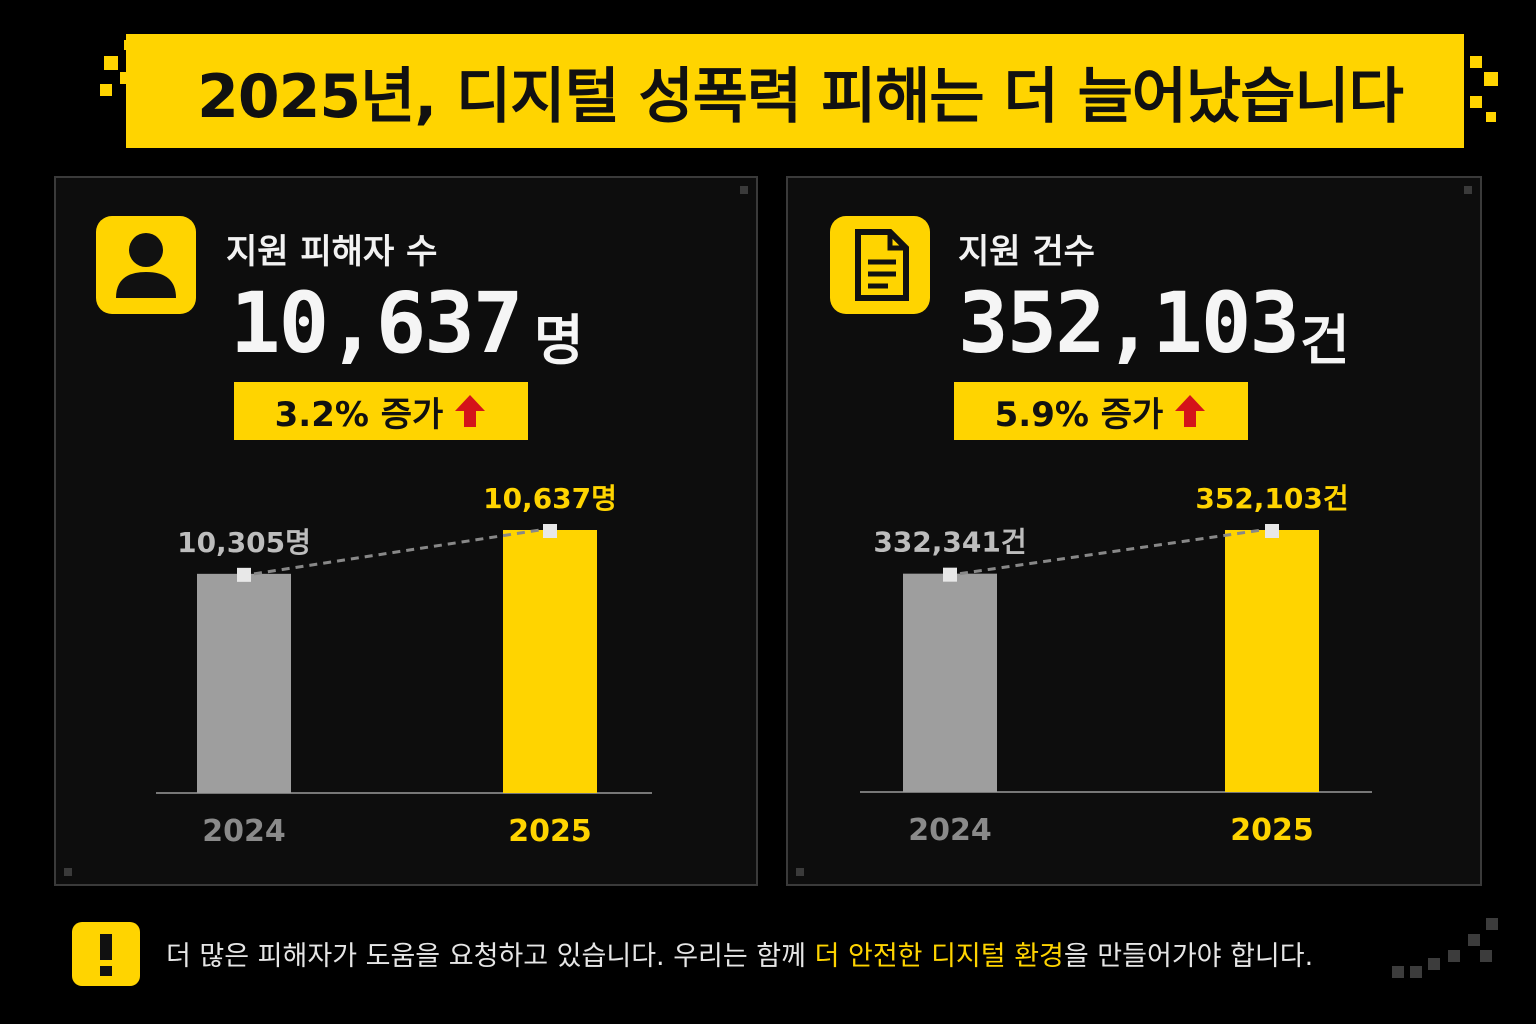 This screenshot has width=1536, height=1024. Describe the element at coordinates (1116, 665) in the screenshot. I see `cases-chart: 332,341건 352,103건 2024 2025` at that location.